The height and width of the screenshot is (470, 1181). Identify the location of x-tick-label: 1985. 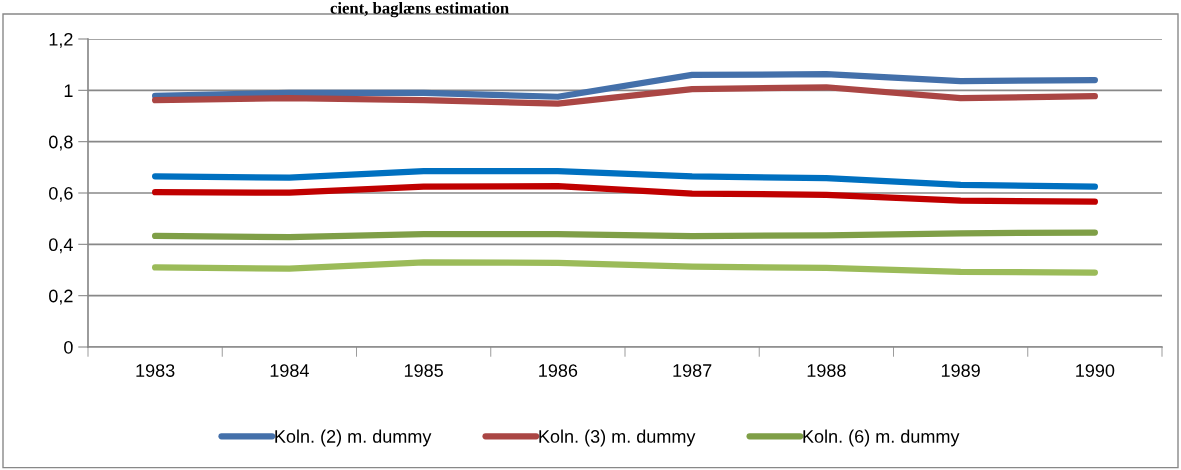
(423, 370).